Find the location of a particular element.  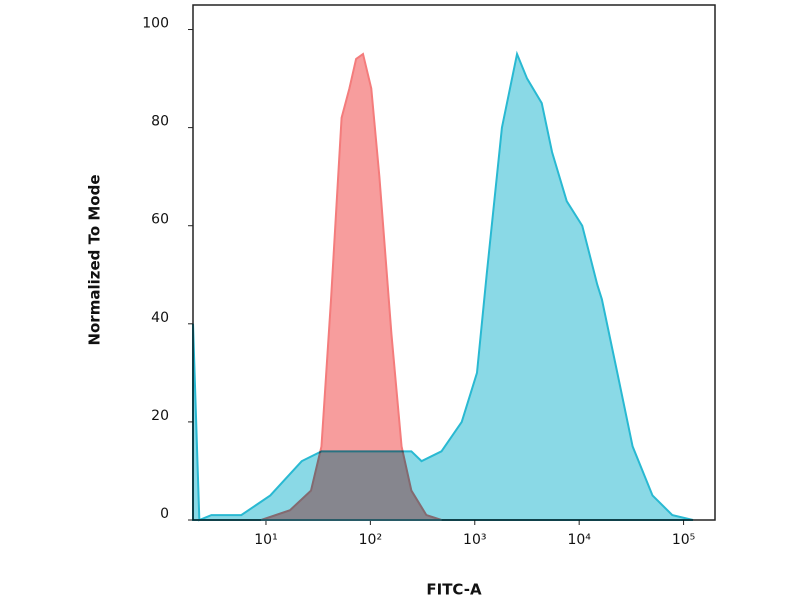

x-tick-label: 10⁴ is located at coordinates (579, 540).